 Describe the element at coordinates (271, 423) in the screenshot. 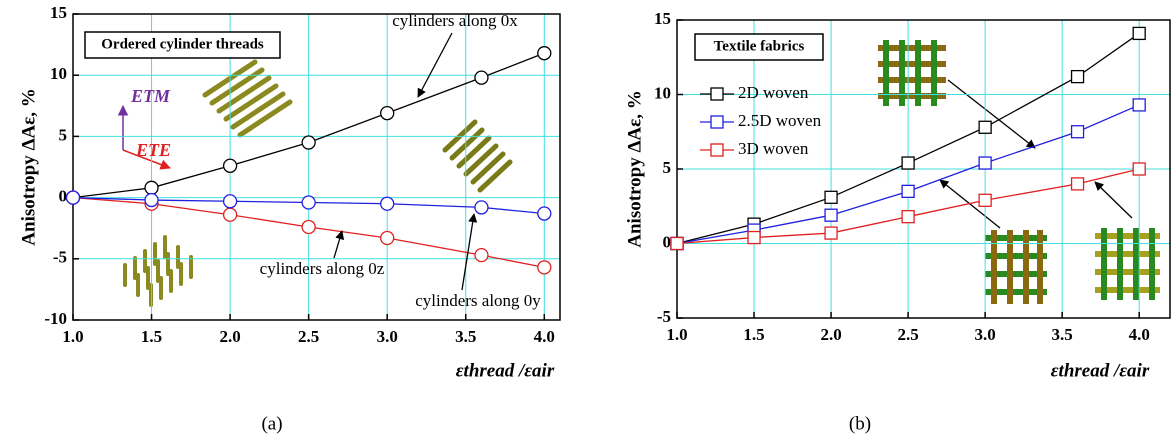

I see `panel-label: (a)` at that location.